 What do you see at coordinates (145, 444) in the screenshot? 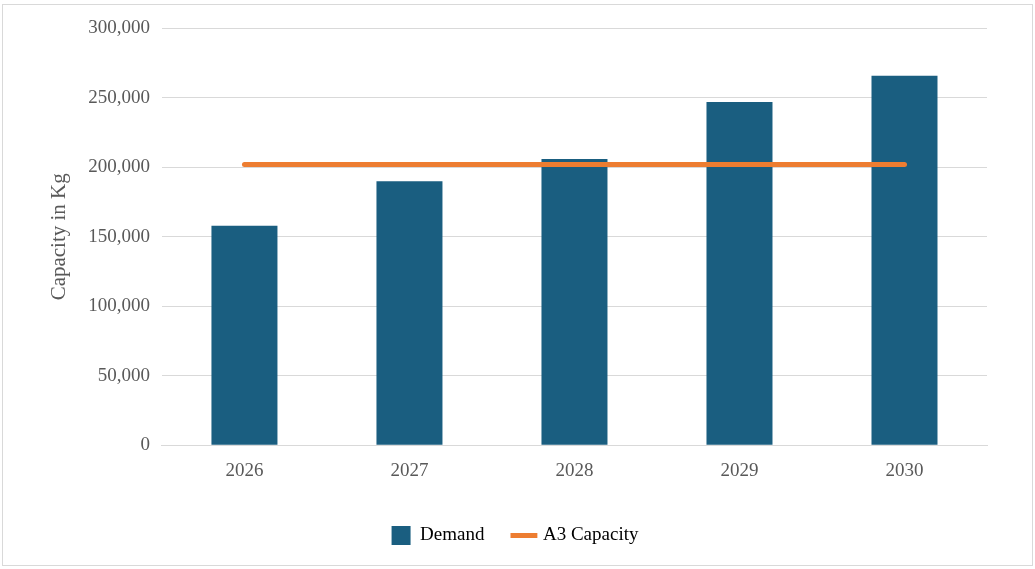
I see `y-tick-label: 0` at bounding box center [145, 444].